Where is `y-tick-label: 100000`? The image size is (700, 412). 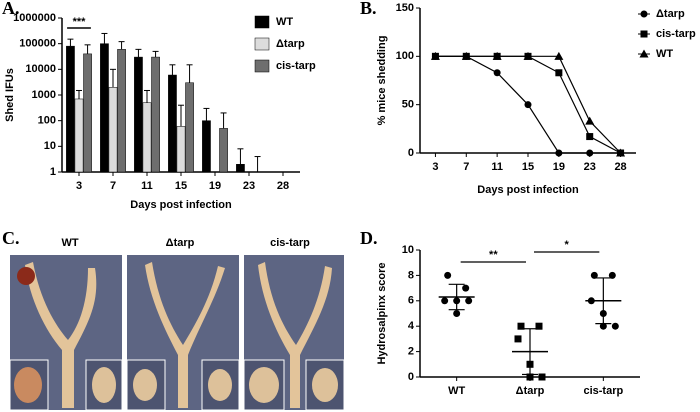
y-tick-label: 100000 is located at coordinates (37, 44).